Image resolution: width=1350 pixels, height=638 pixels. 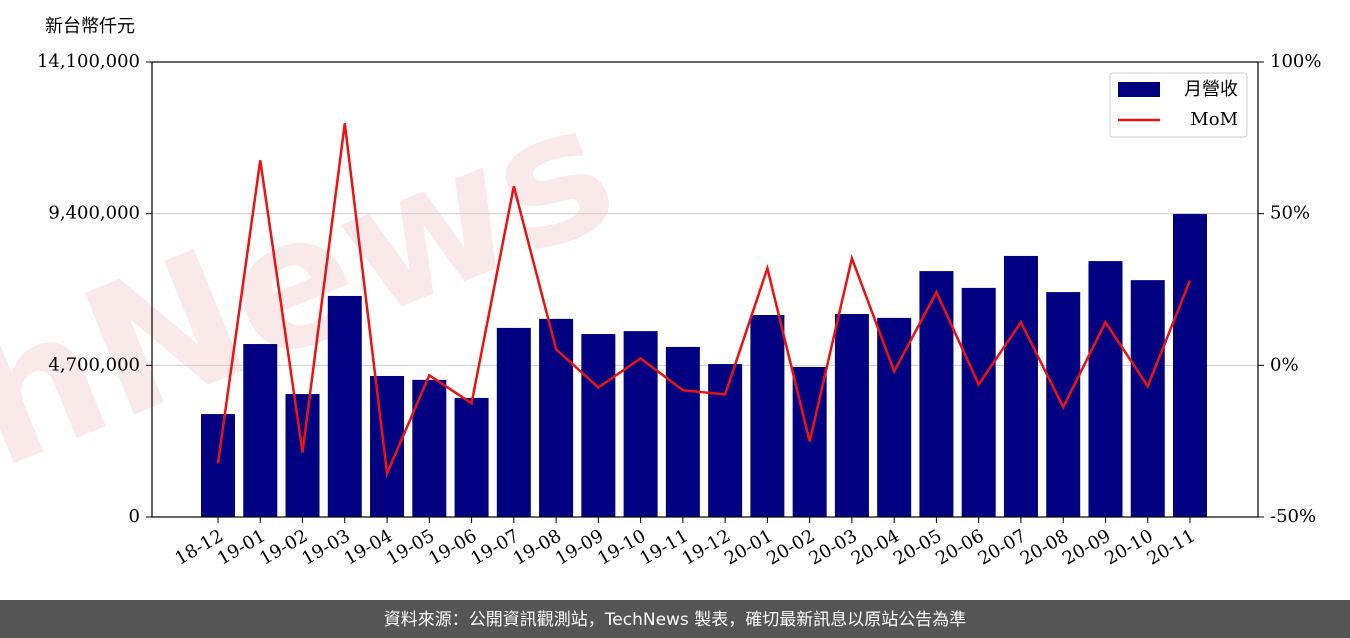 What do you see at coordinates (1171, 547) in the screenshot?
I see `x-tick-label: 20-11` at bounding box center [1171, 547].